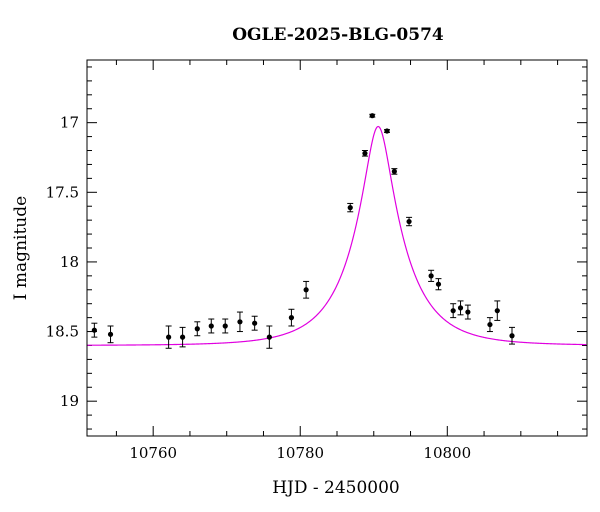  What do you see at coordinates (62, 332) in the screenshot?
I see `y-tick-label: 18.5` at bounding box center [62, 332].